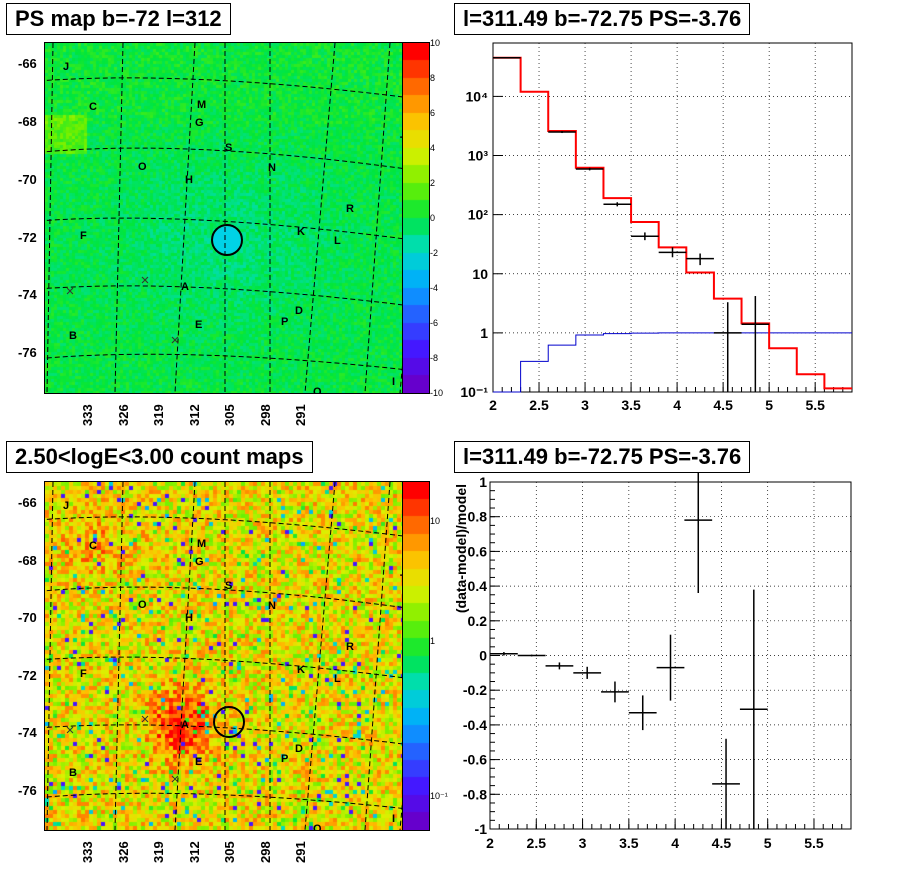 Image resolution: width=898 pixels, height=880 pixels. What do you see at coordinates (301, 669) in the screenshot?
I see `map-label-k: K` at bounding box center [301, 669].